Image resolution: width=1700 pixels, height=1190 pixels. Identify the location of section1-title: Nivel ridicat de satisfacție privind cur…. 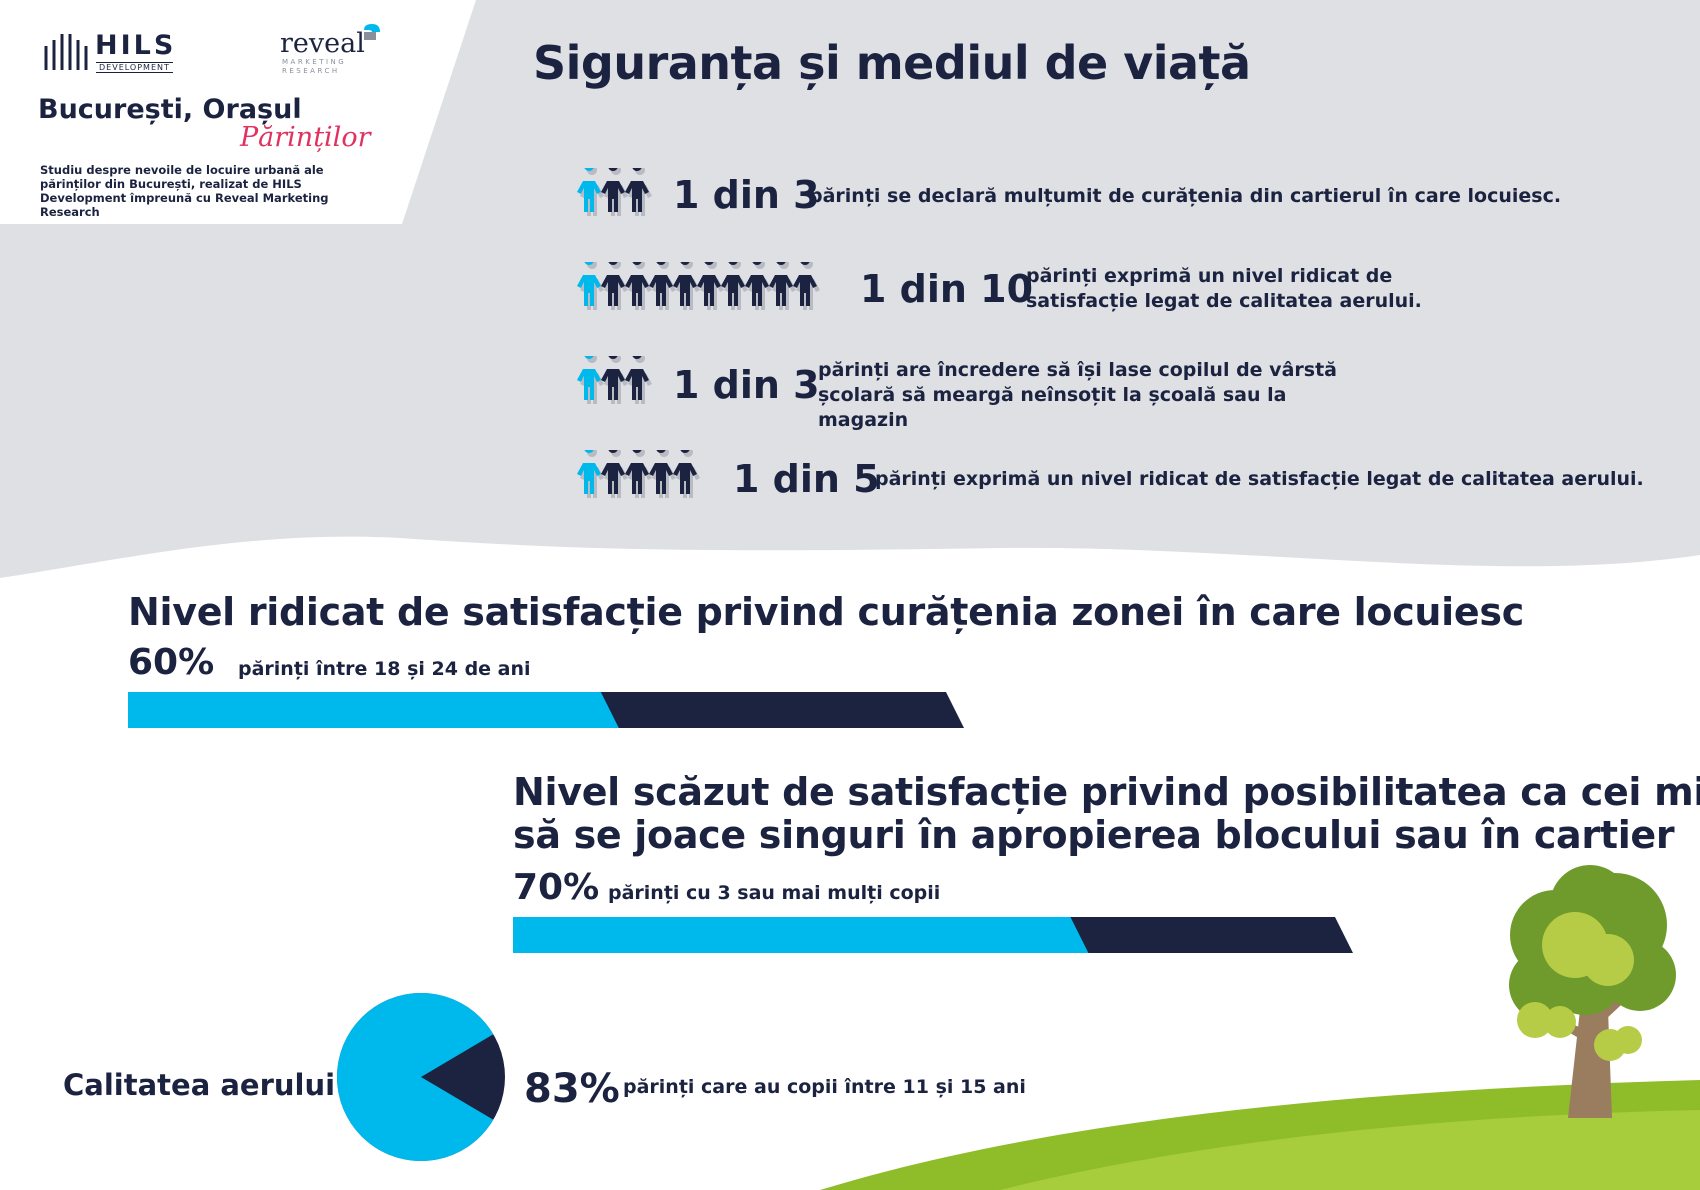
(826, 612).